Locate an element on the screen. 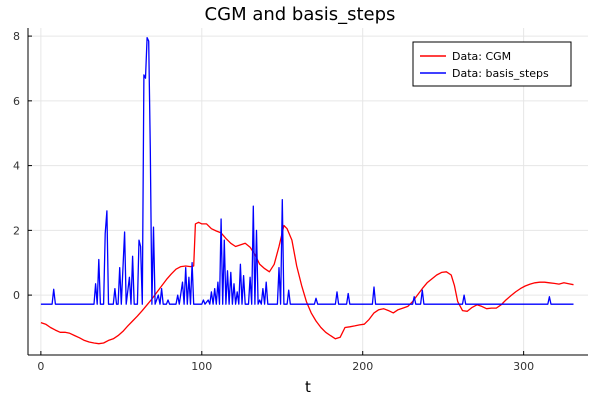 The height and width of the screenshot is (400, 600). x-tick-label: 300 is located at coordinates (523, 366).